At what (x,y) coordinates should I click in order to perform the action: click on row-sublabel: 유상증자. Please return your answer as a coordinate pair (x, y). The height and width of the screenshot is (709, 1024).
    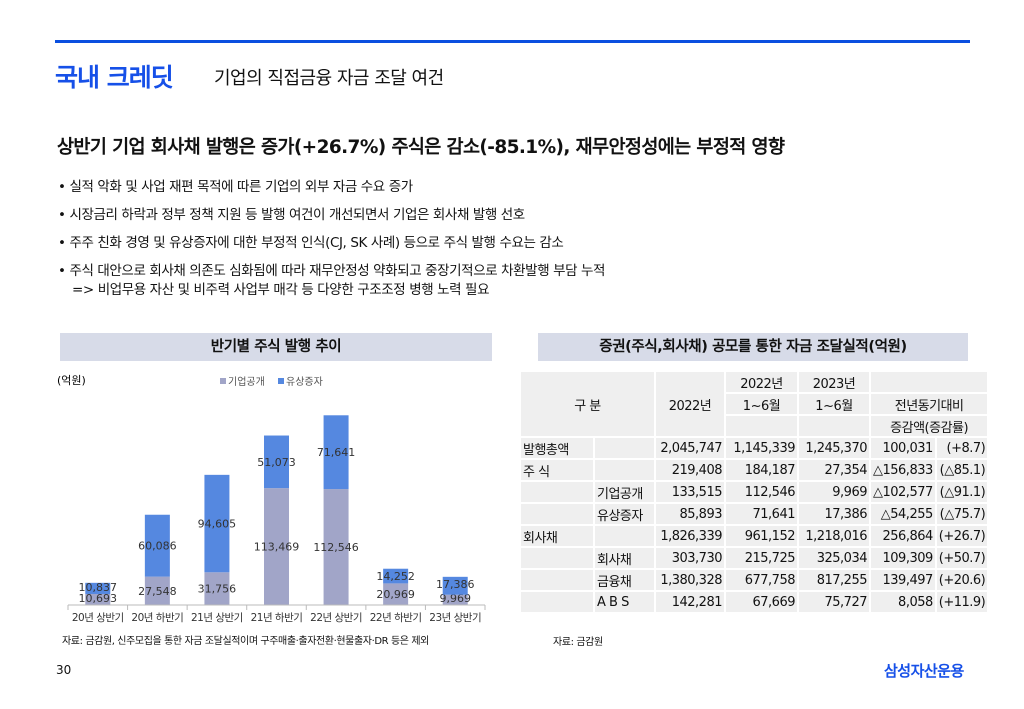
    Looking at the image, I should click on (624, 514).